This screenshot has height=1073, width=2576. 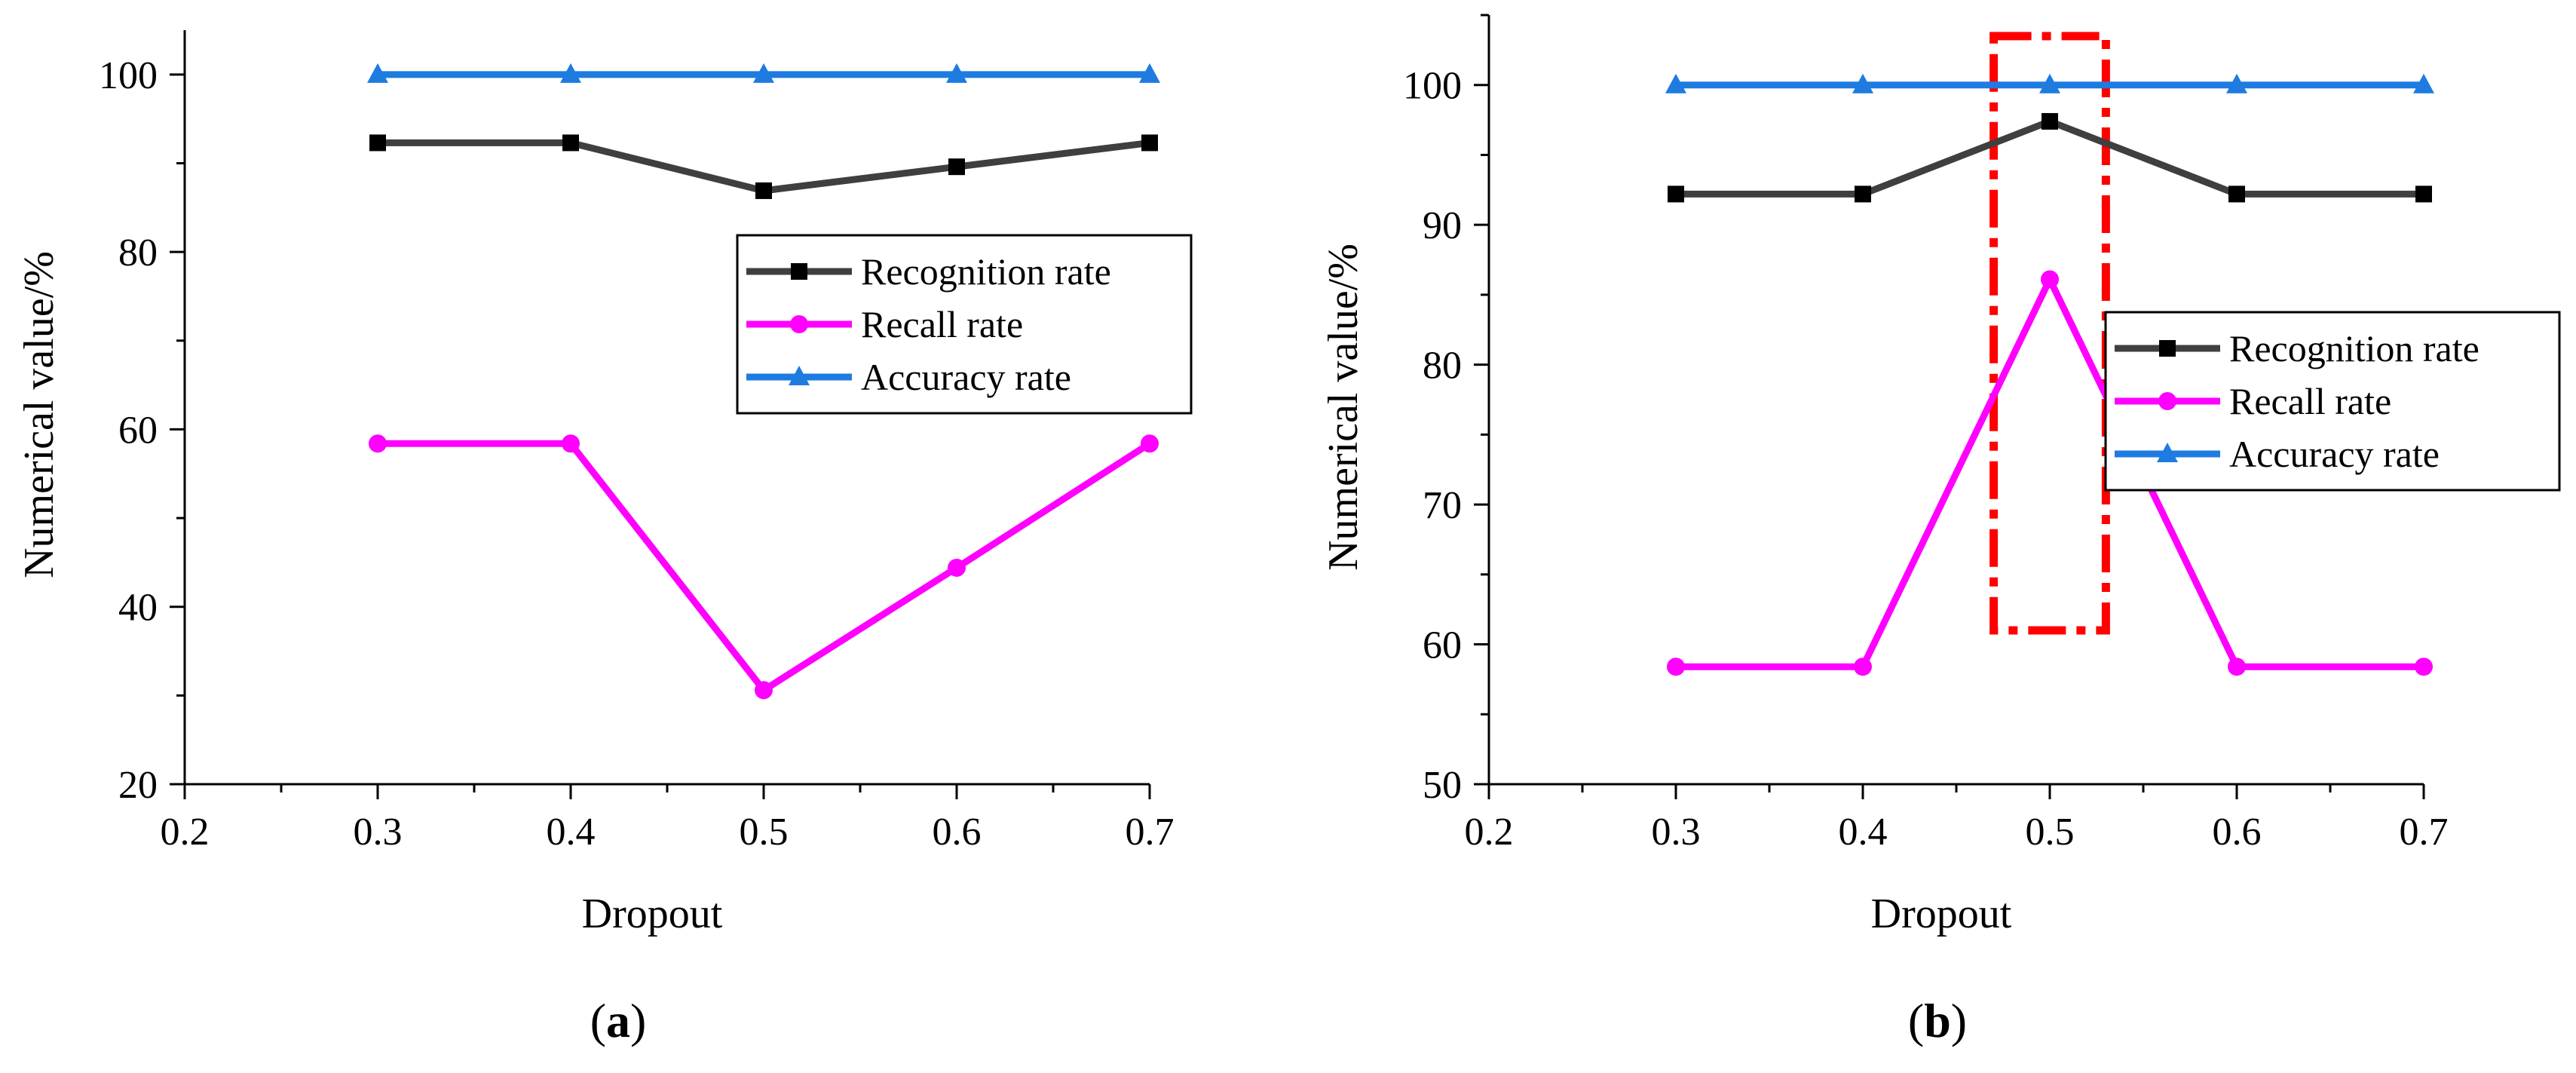 I want to click on panel-label-letter: a, so click(x=618, y=1021).